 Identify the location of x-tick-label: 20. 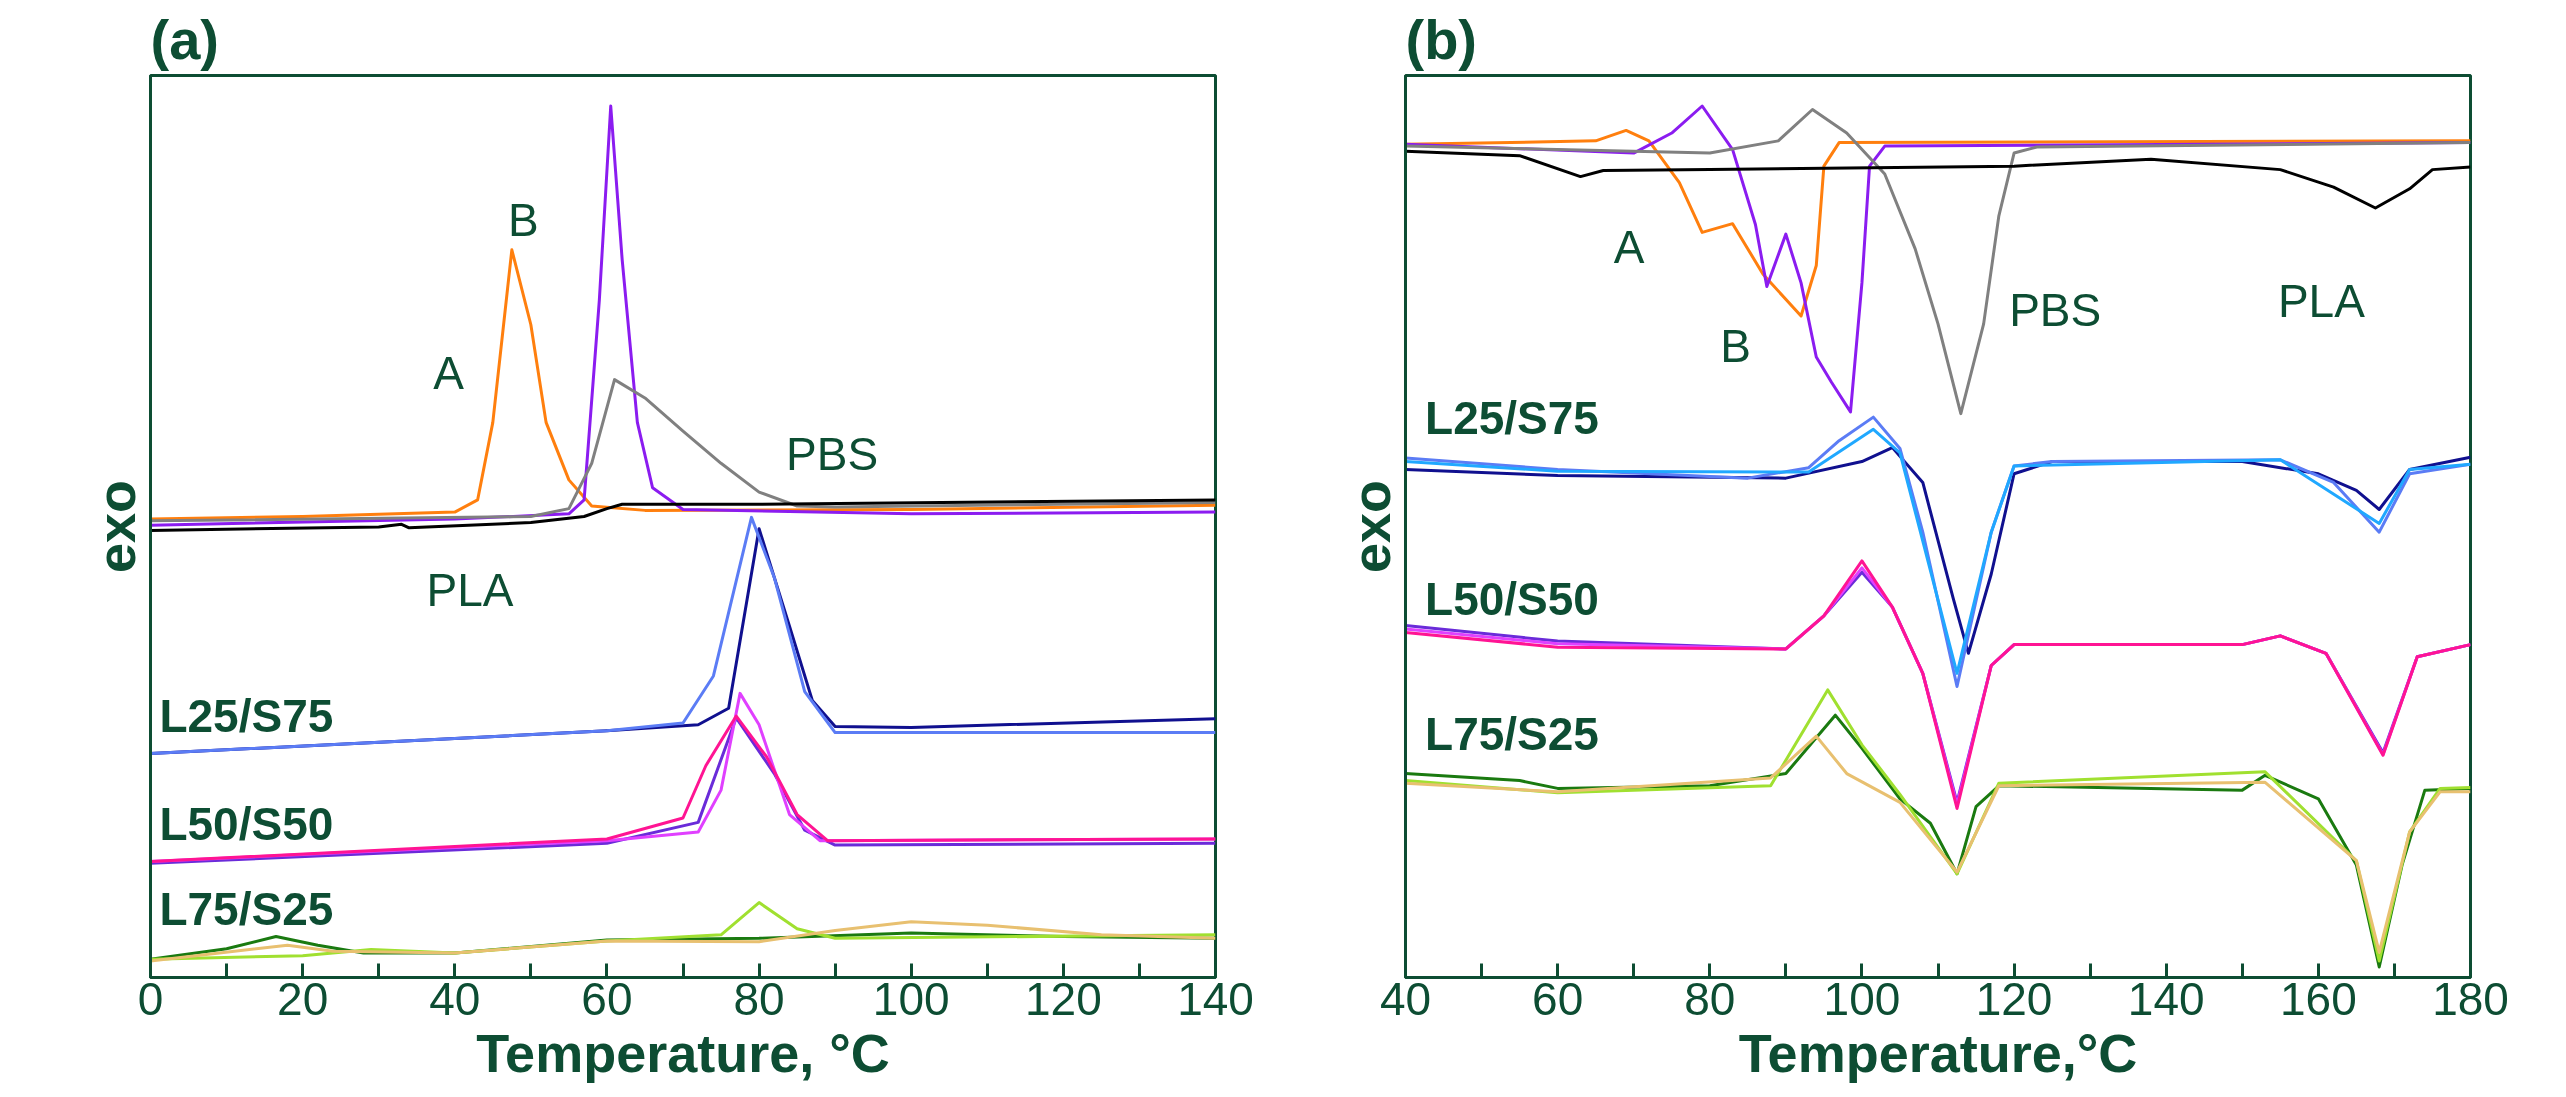
(303, 998).